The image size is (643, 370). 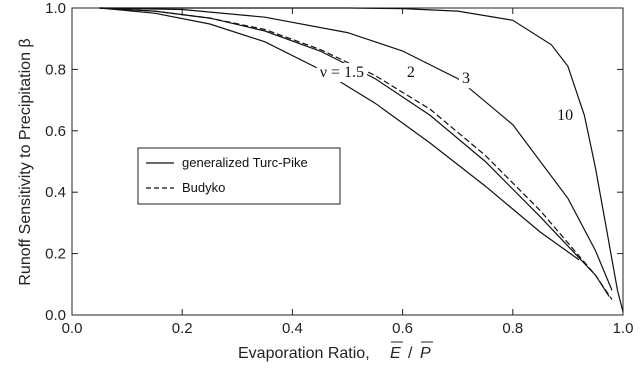 I want to click on y-tick-label: 0.0, so click(x=55, y=315).